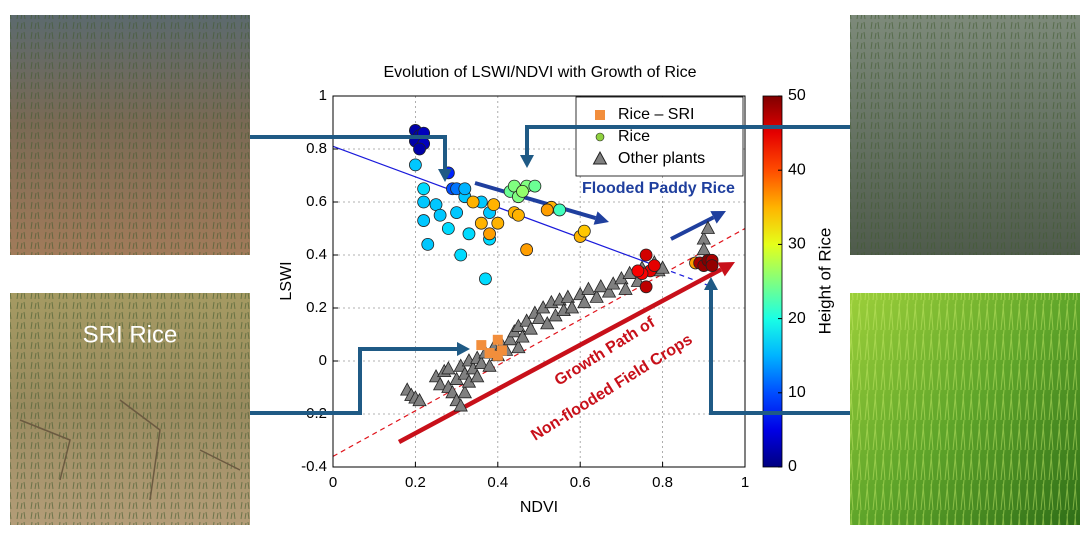 The image size is (1080, 535). I want to click on colorbar-tick-label: 0, so click(792, 466).